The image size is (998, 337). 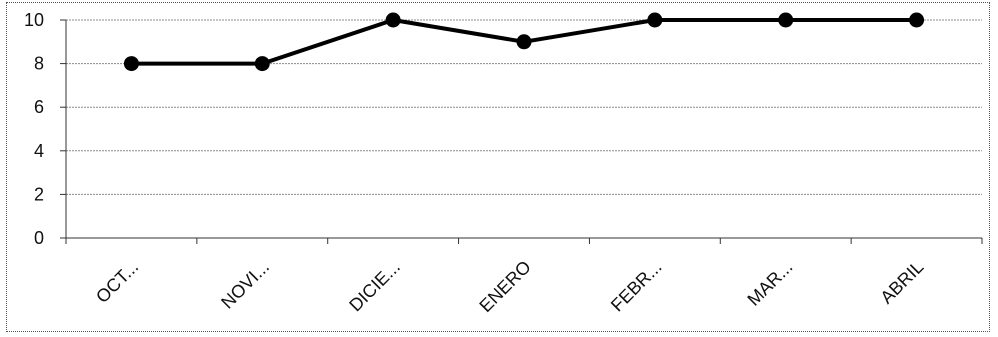 What do you see at coordinates (901, 282) in the screenshot?
I see `x-category-label: ABRIL` at bounding box center [901, 282].